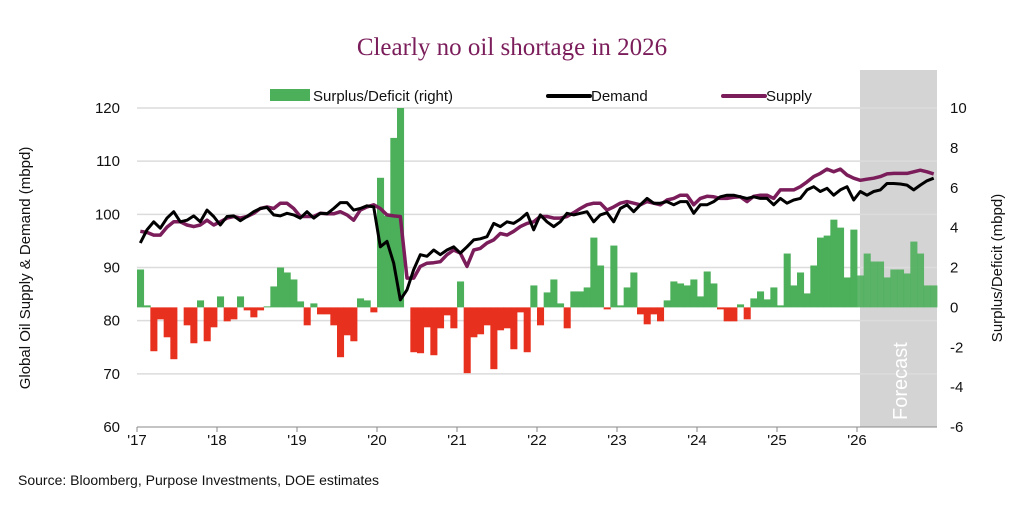 The width and height of the screenshot is (1024, 529). What do you see at coordinates (25, 268) in the screenshot?
I see `y-axis-left-label: Global Oil Supply & Demand (mbpd)` at bounding box center [25, 268].